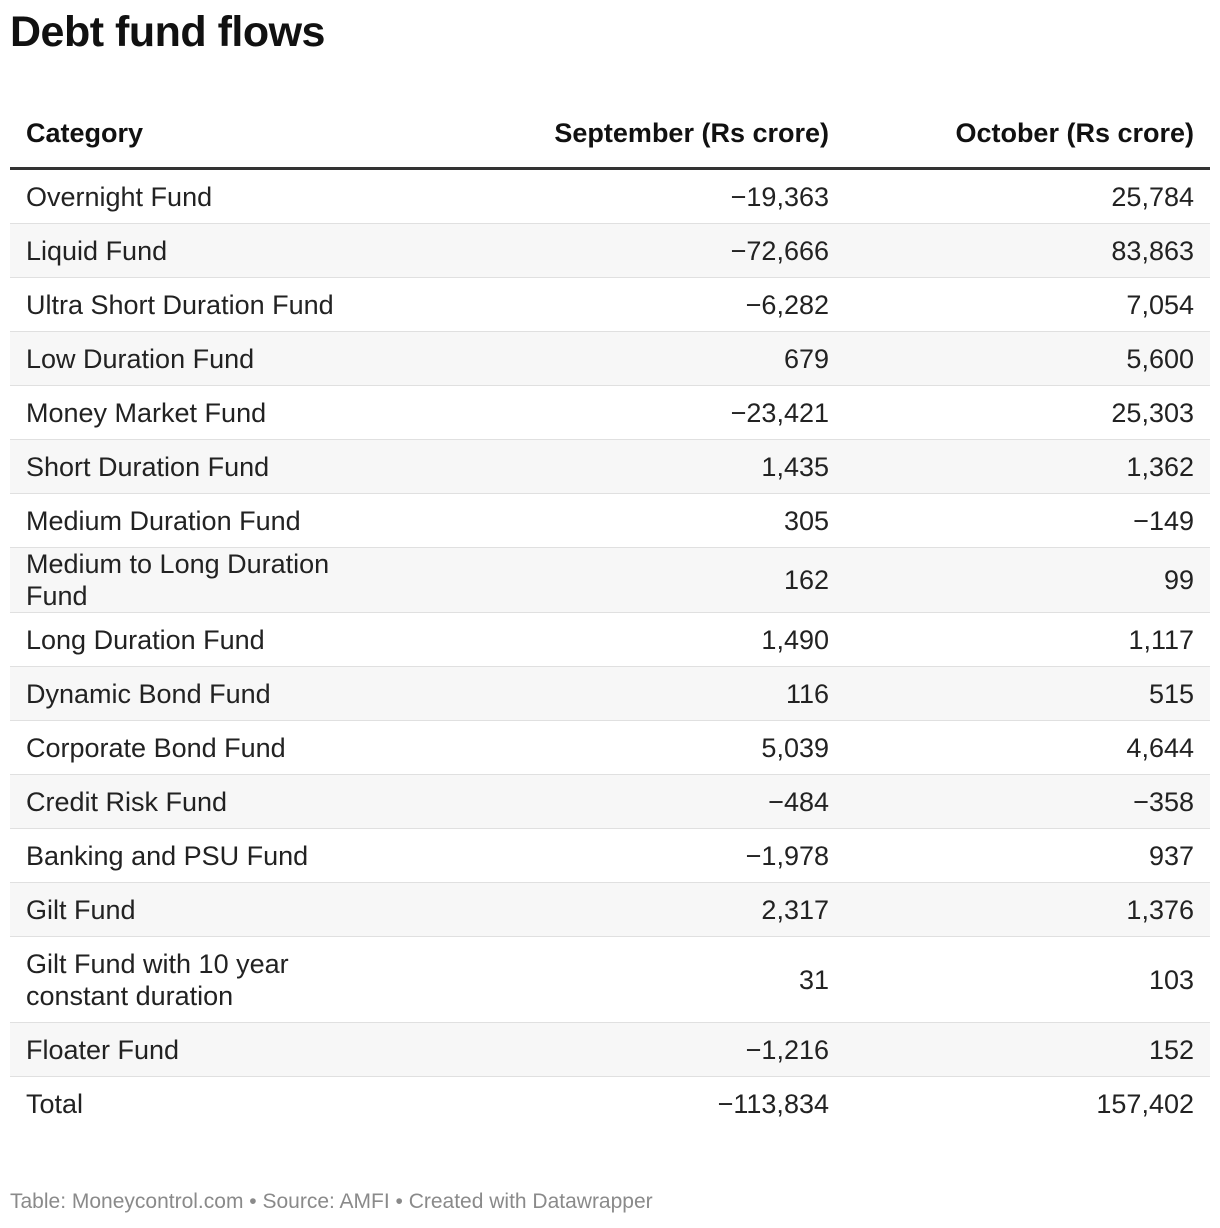  I want to click on october-value: 7,054, so click(1027, 304).